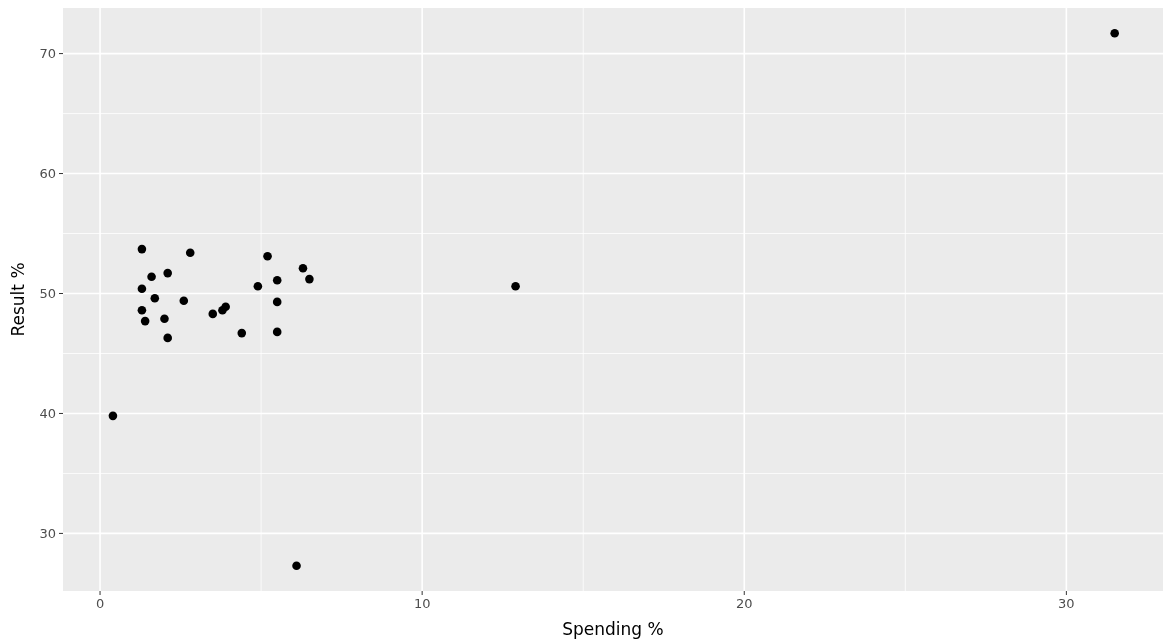  Describe the element at coordinates (47, 533) in the screenshot. I see `y-tick-label: 30` at that location.